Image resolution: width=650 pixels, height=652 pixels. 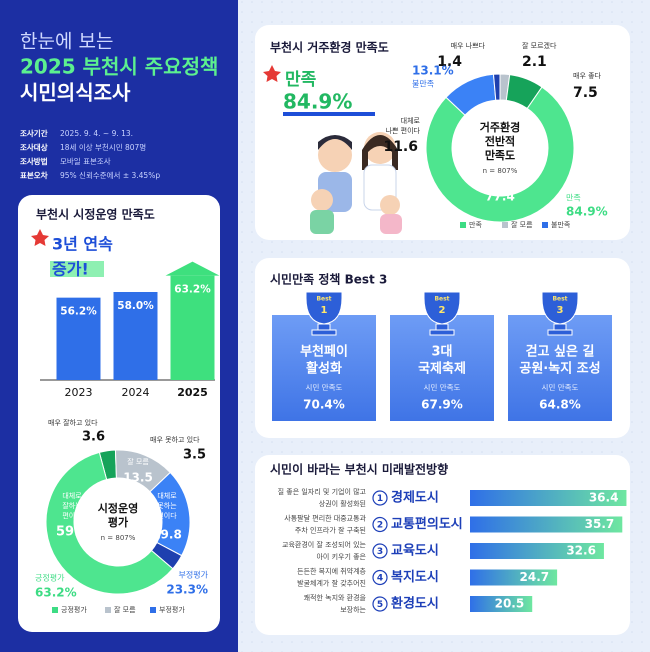 What do you see at coordinates (194, 455) in the screenshot?
I see `segment-value: 3.5` at bounding box center [194, 455].